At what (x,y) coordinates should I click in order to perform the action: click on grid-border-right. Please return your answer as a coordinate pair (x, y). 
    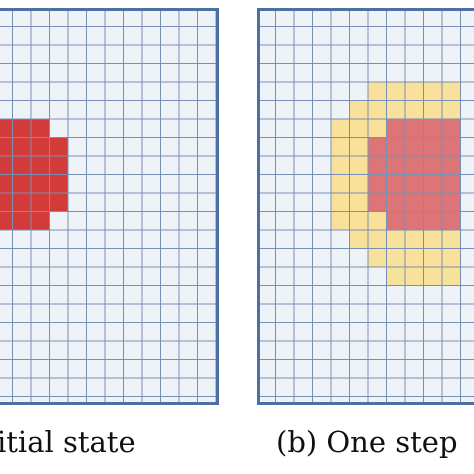
    Looking at the image, I should click on (217, 206).